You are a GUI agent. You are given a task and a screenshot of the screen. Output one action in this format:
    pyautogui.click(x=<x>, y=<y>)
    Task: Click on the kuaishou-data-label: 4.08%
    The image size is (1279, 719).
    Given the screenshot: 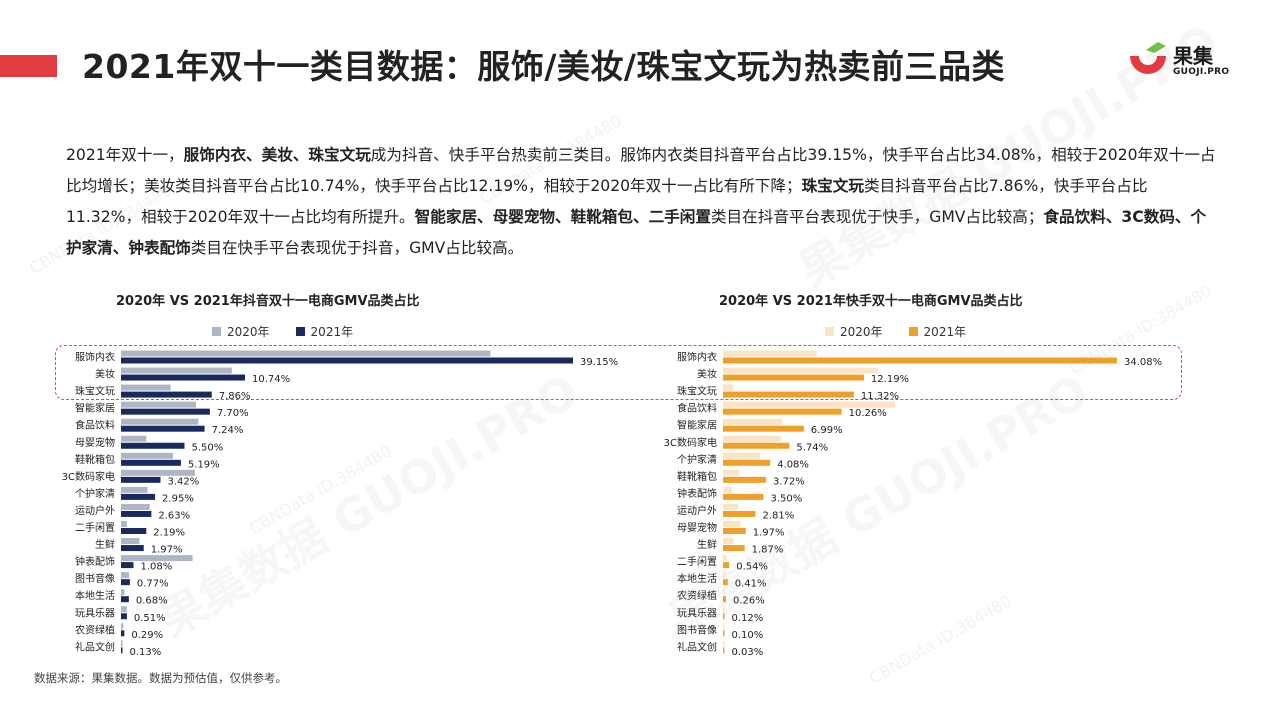 What is the action you would take?
    pyautogui.click(x=793, y=464)
    